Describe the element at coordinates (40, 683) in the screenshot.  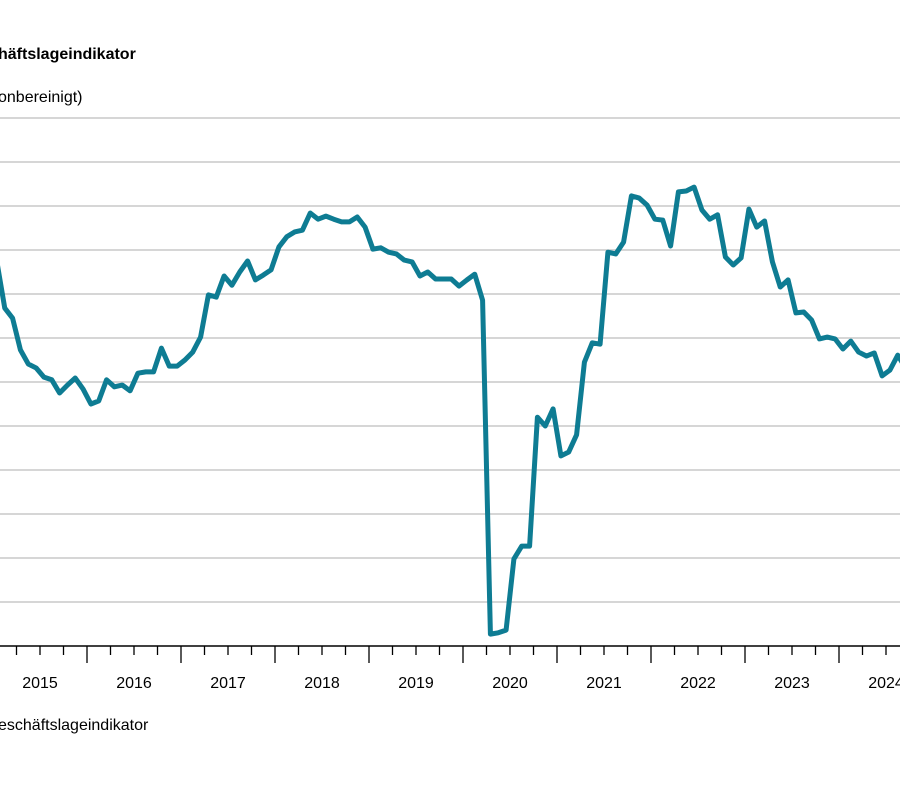
I see `x-tick-label: 2015` at that location.